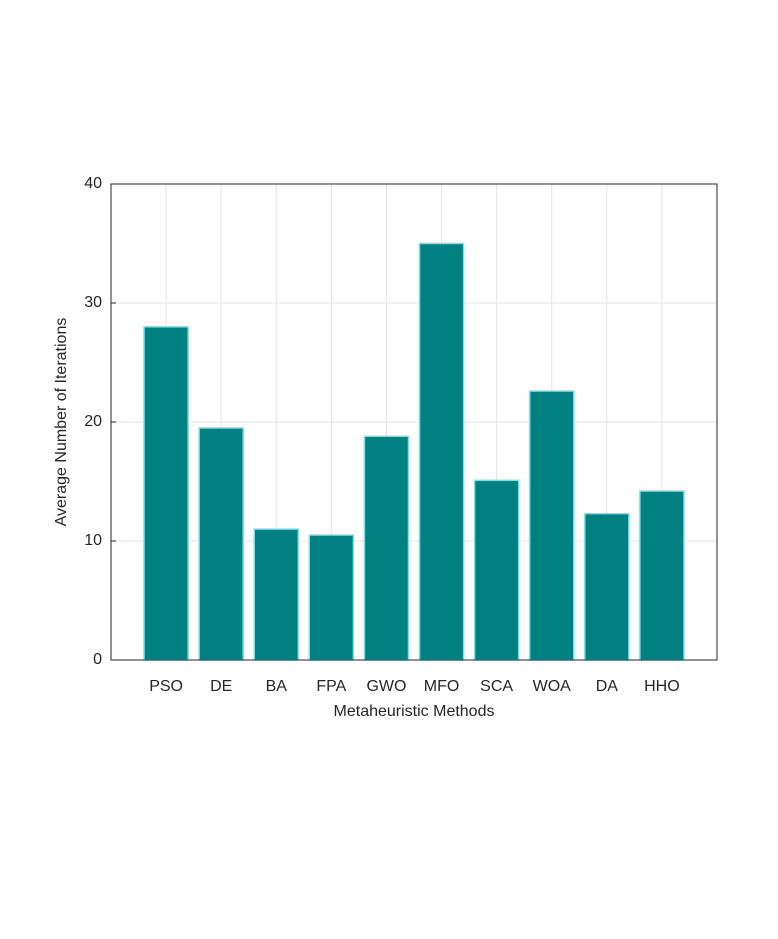 This screenshot has width=778, height=939. Describe the element at coordinates (496, 686) in the screenshot. I see `x-tick-label: SCA` at that location.